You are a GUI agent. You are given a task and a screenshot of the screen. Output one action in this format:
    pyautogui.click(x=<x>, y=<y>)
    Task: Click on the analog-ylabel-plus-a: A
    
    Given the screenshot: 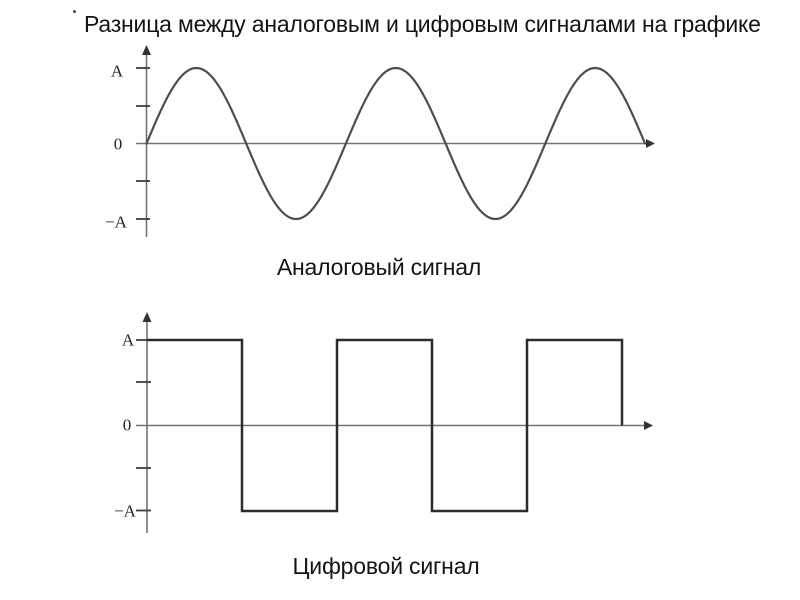 What is the action you would take?
    pyautogui.click(x=117, y=71)
    